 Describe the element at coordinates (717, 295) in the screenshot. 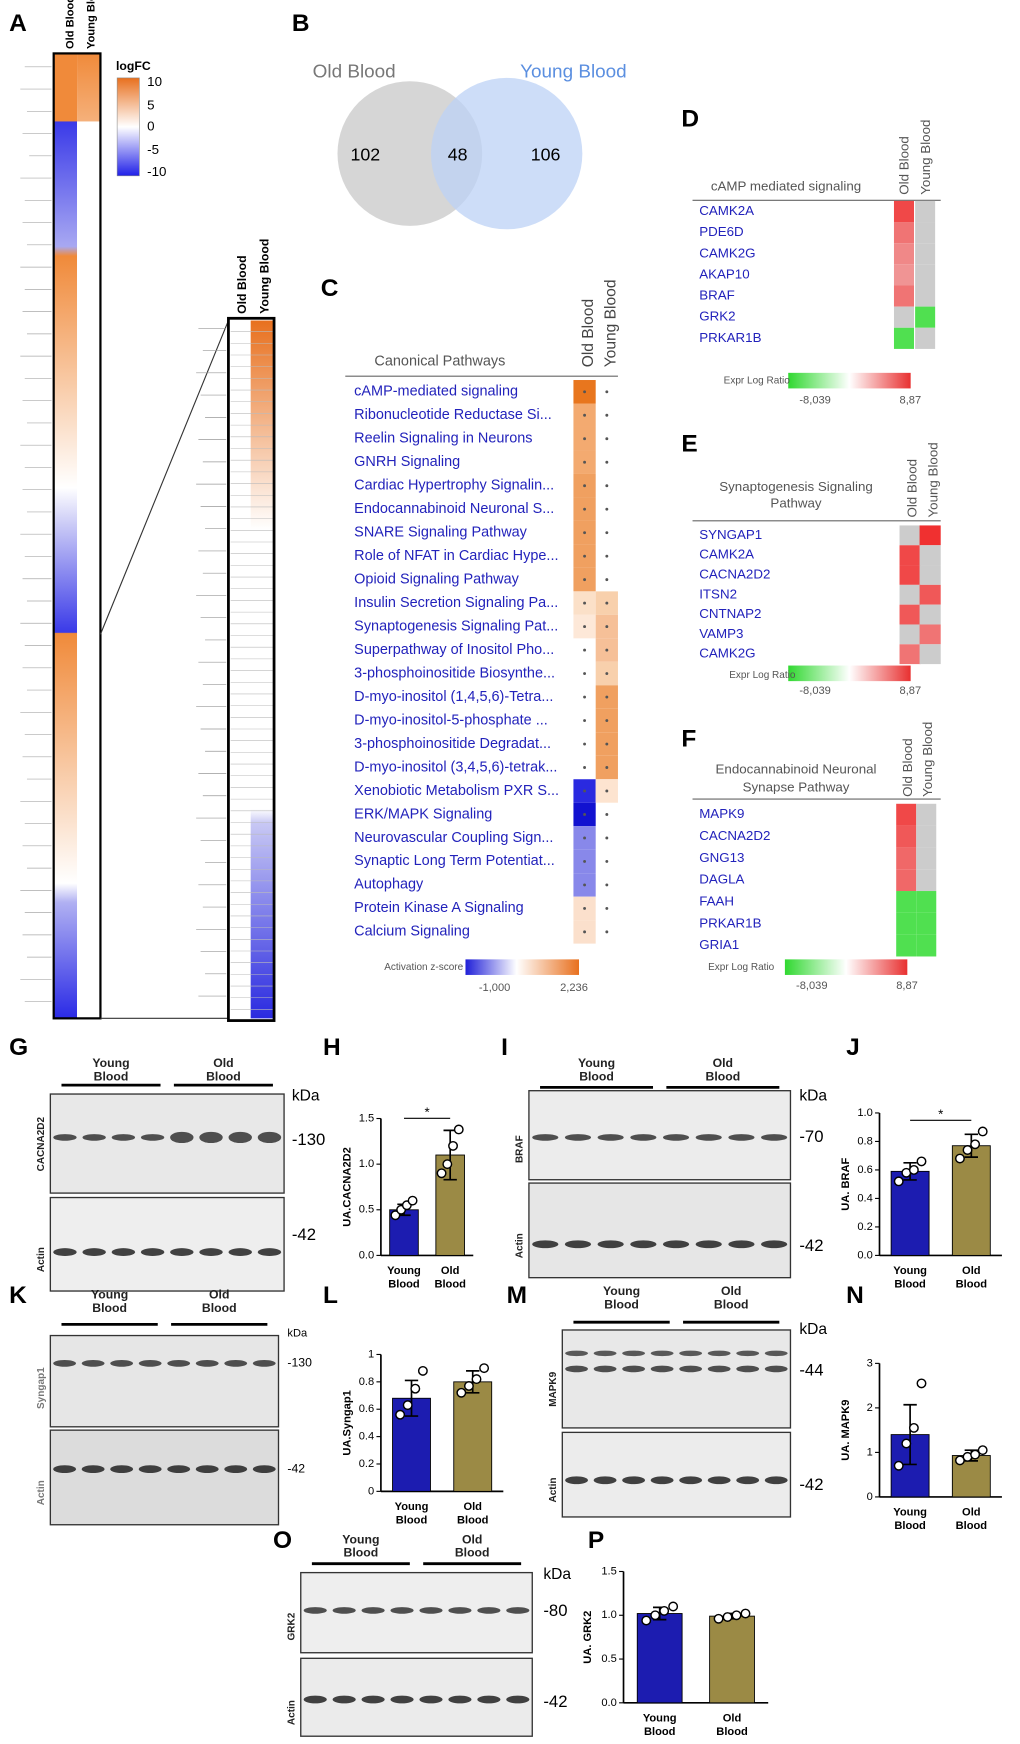

I see `gene-name: BRAF` at that location.